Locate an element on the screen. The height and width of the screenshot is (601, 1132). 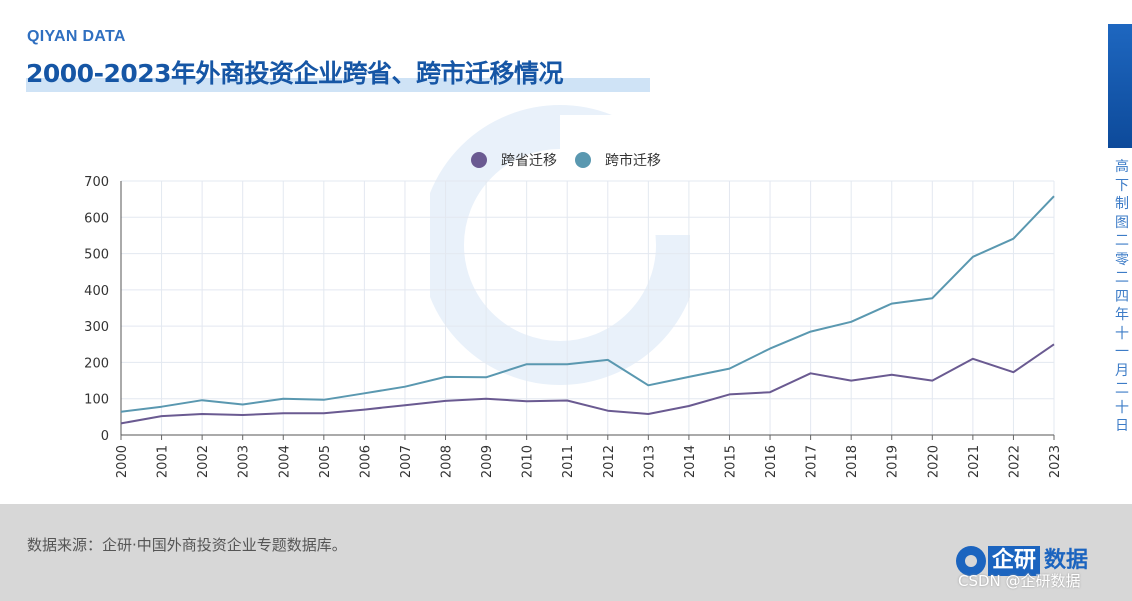
y-tick-label: 200 is located at coordinates (96, 363).